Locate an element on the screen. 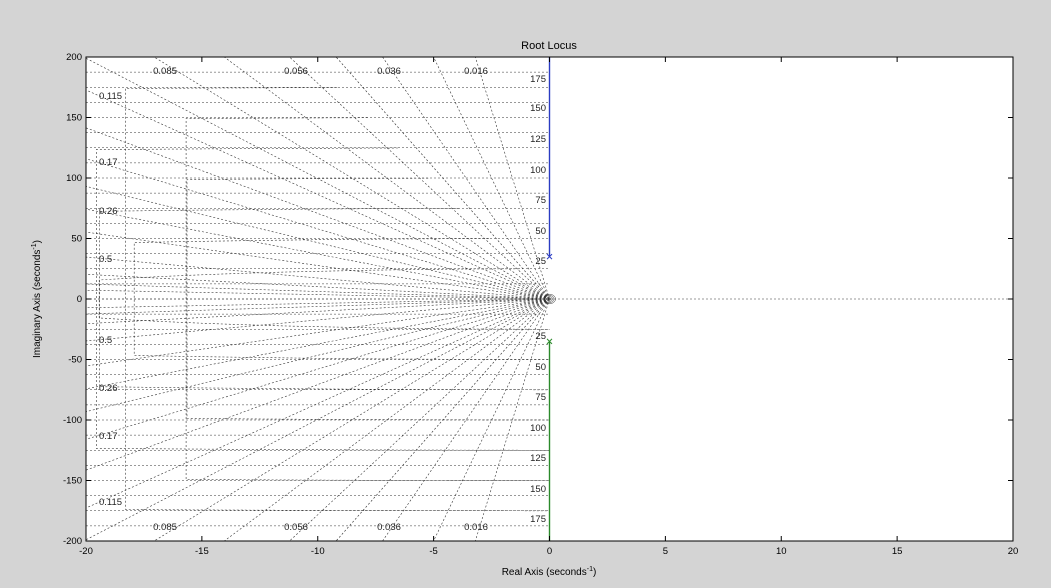  x-tick-label: -10 is located at coordinates (318, 551).